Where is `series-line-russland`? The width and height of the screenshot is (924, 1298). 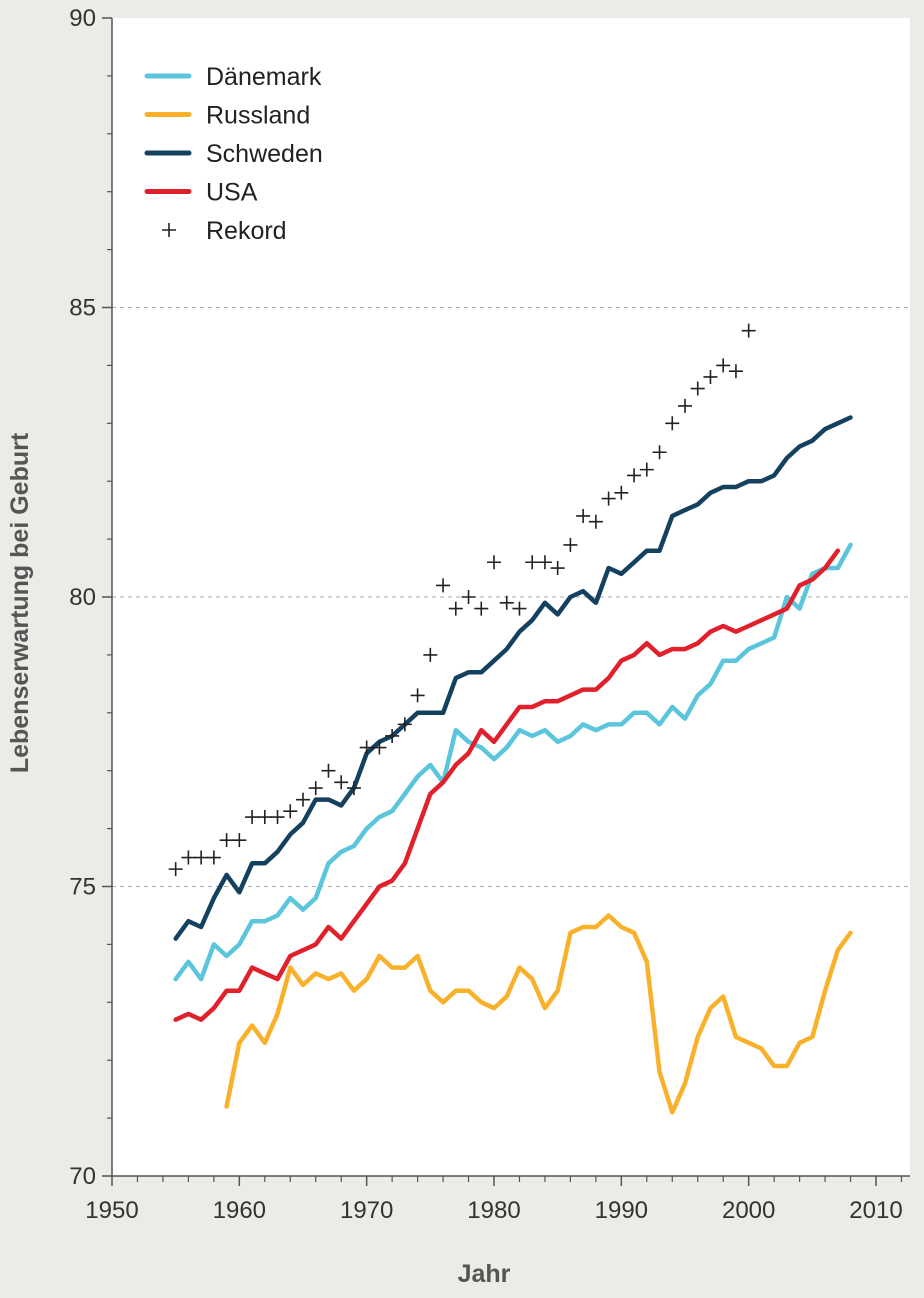
series-line-russland is located at coordinates (538, 1014).